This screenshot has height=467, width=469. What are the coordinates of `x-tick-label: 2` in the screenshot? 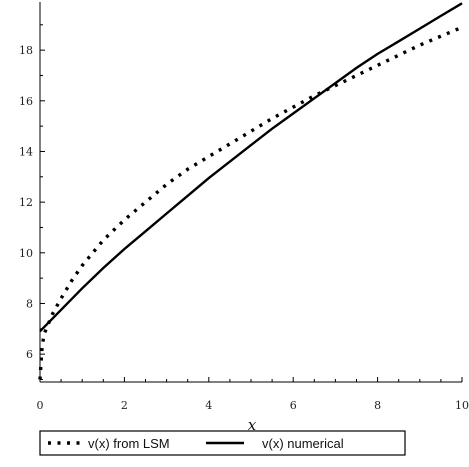 It's located at (124, 405).